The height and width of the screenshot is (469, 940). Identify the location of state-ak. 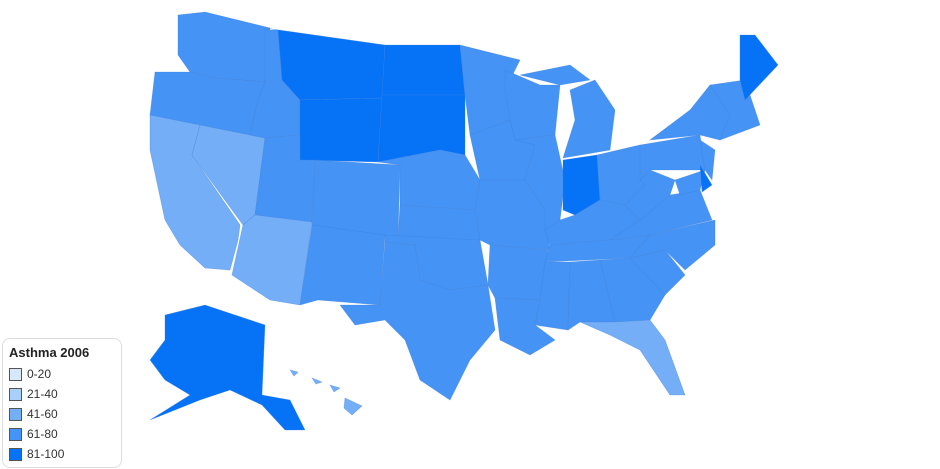
(227, 367).